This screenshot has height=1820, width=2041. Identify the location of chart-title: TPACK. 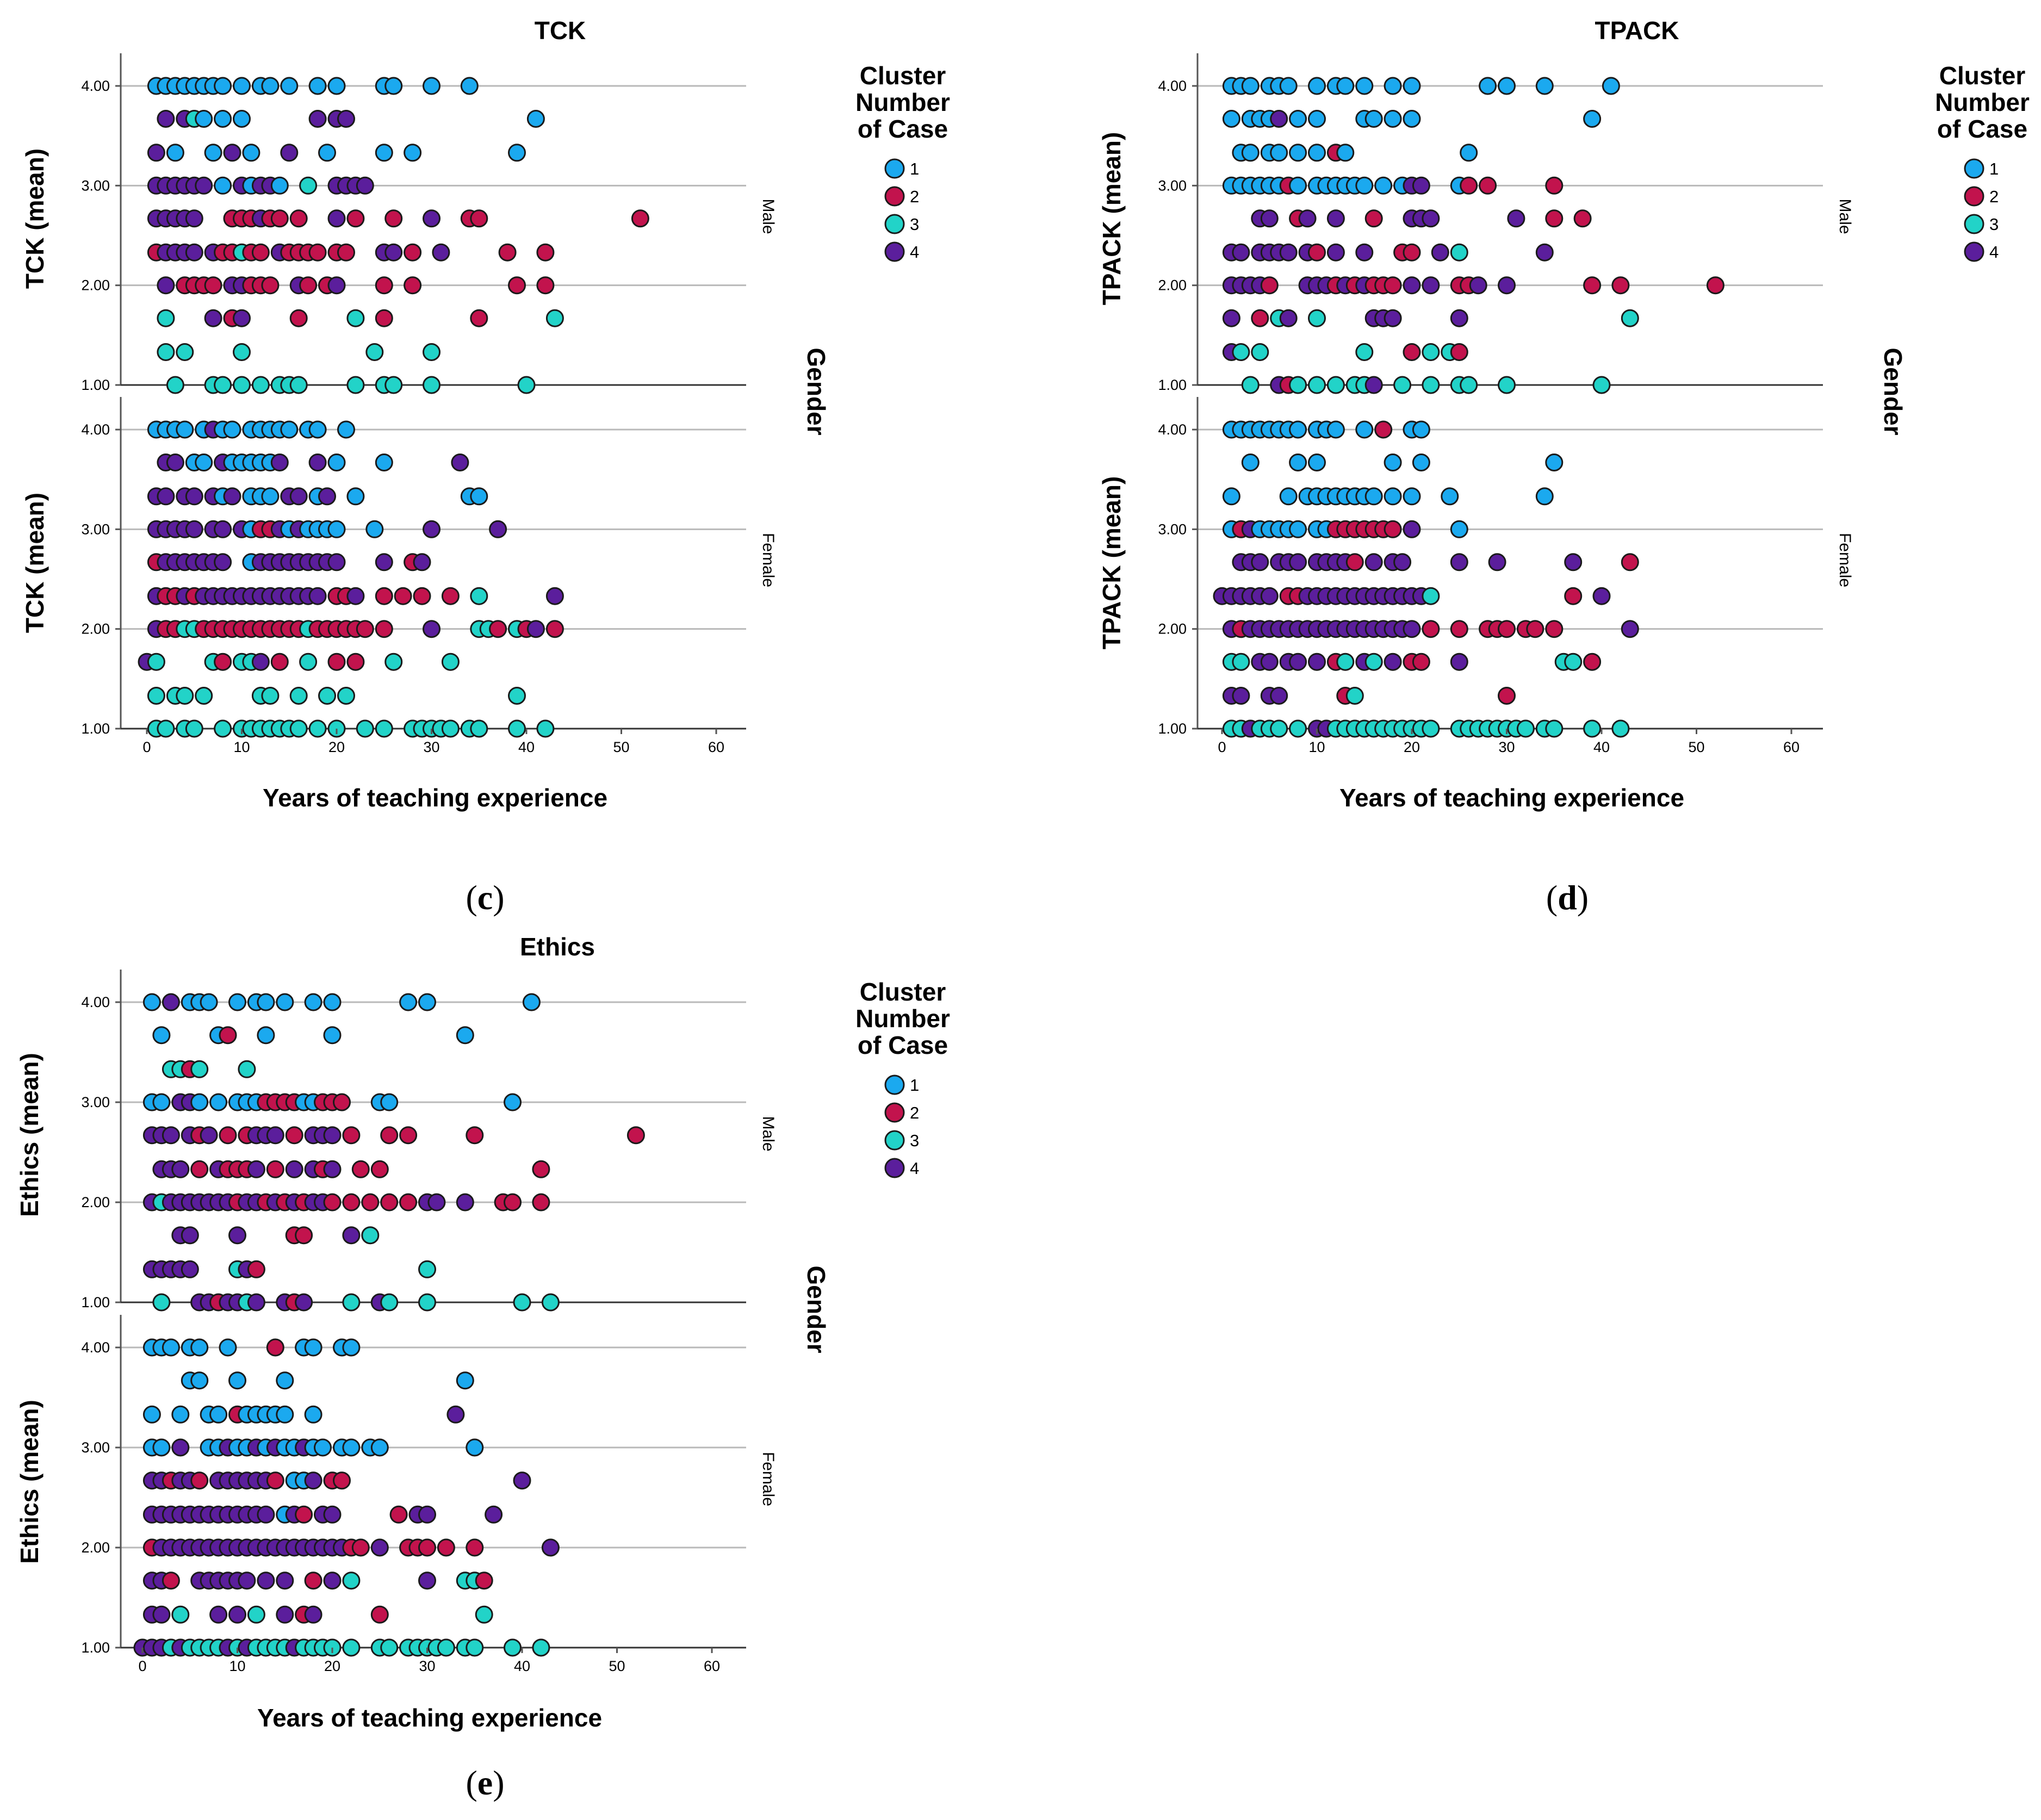
(1637, 30).